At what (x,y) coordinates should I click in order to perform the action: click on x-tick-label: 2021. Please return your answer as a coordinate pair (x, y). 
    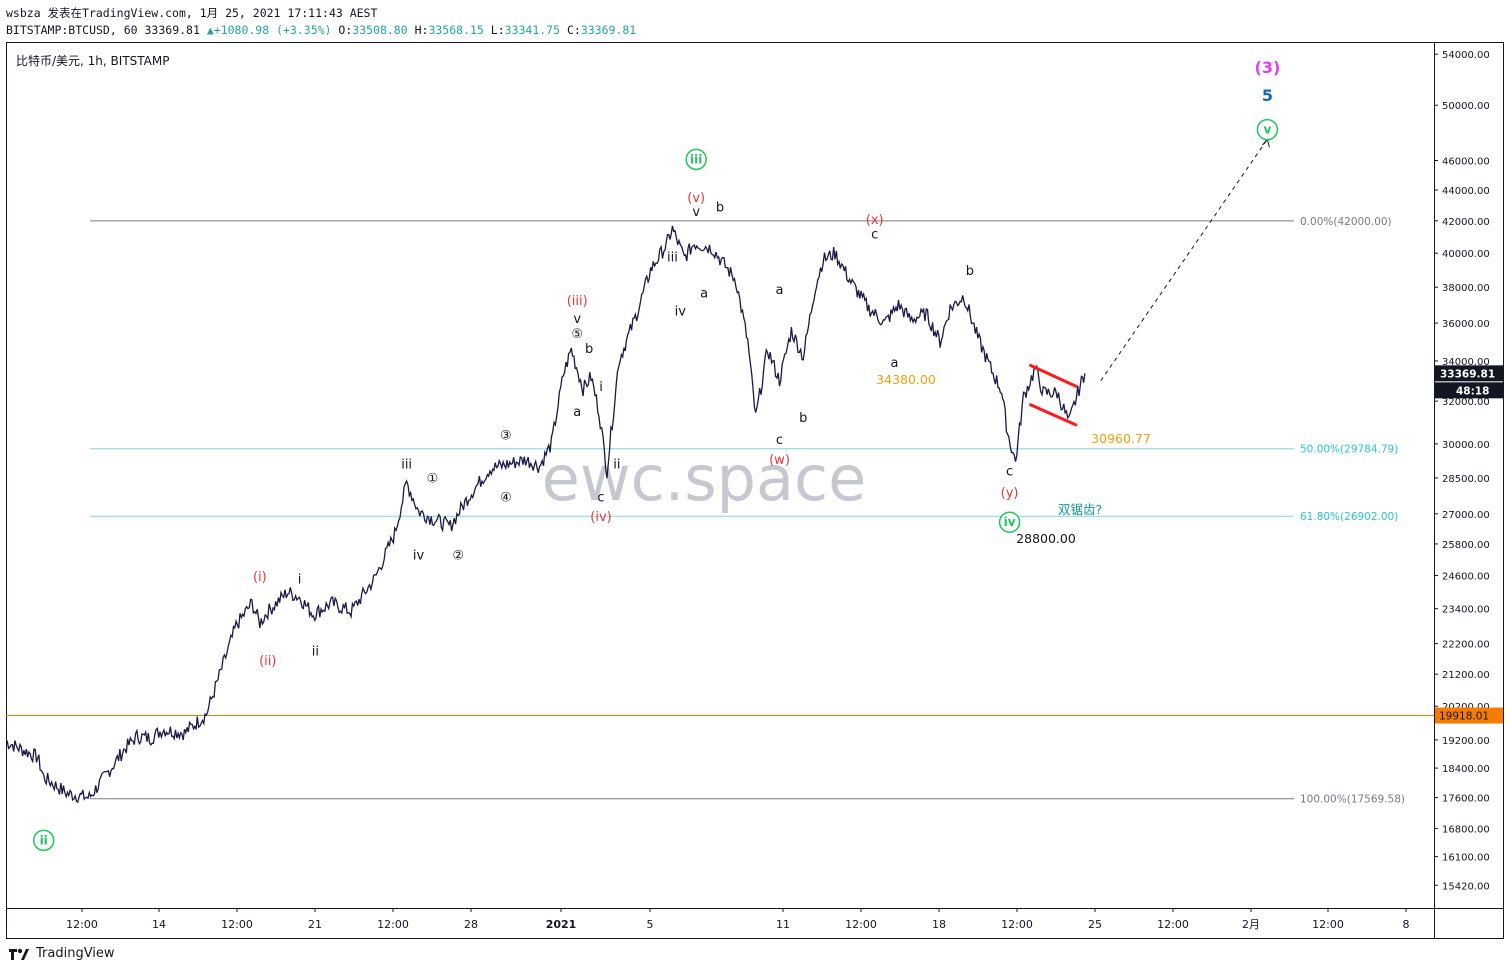
    Looking at the image, I should click on (561, 924).